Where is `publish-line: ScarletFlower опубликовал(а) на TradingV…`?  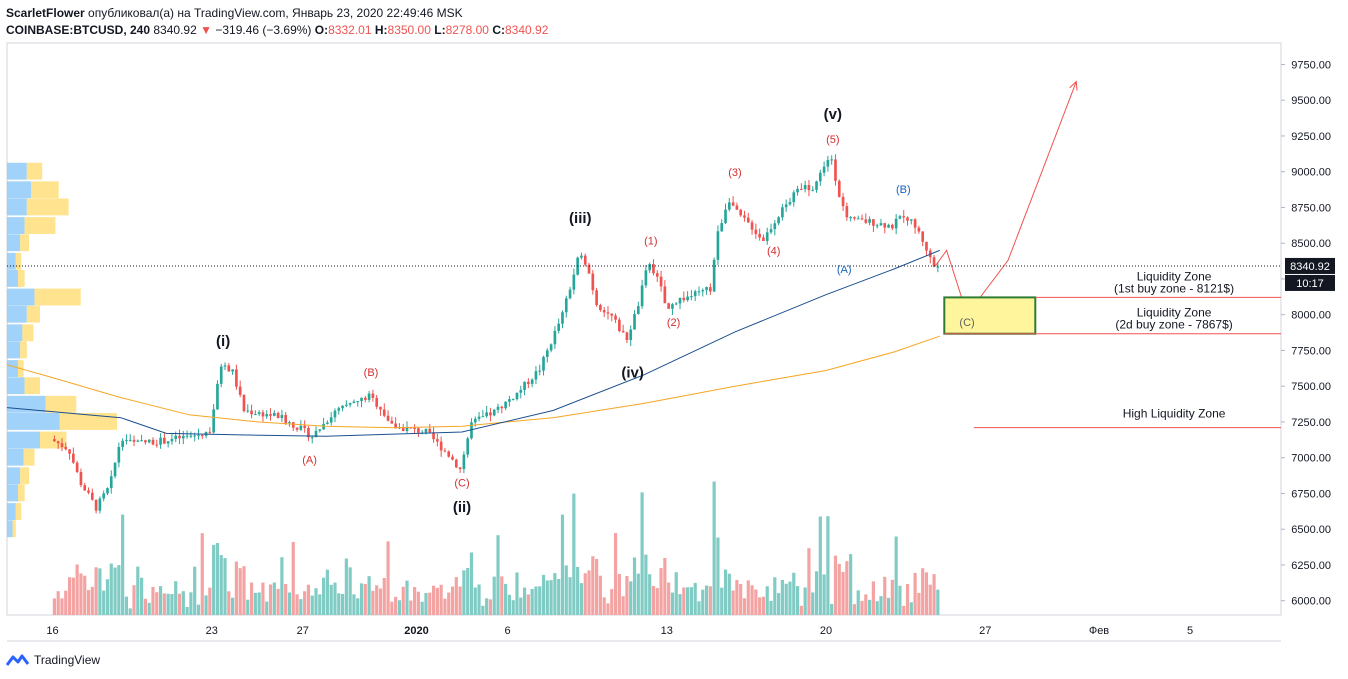 publish-line: ScarletFlower опубликовал(а) на TradingV… is located at coordinates (277, 13).